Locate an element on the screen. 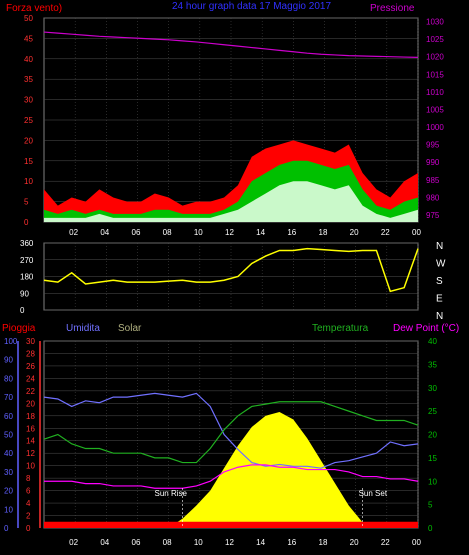 This screenshot has width=469, height=555. weather-x-tick: 16 is located at coordinates (291, 542).